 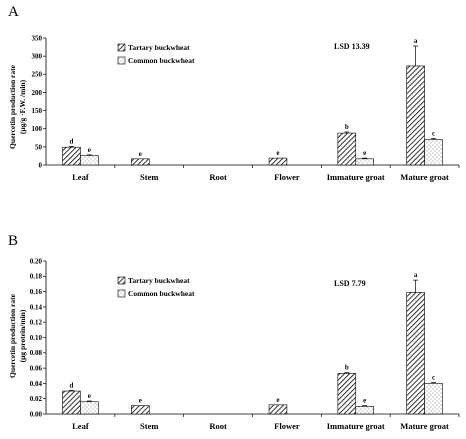 I want to click on y-tick-label: 0.02, so click(x=36, y=399).